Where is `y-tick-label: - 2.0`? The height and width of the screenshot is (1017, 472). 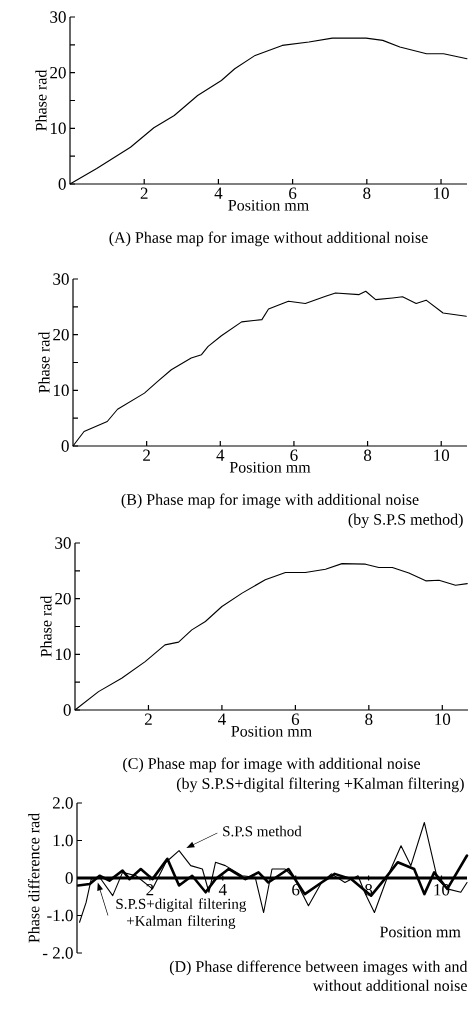
y-tick-label: - 2.0 is located at coordinates (57, 953).